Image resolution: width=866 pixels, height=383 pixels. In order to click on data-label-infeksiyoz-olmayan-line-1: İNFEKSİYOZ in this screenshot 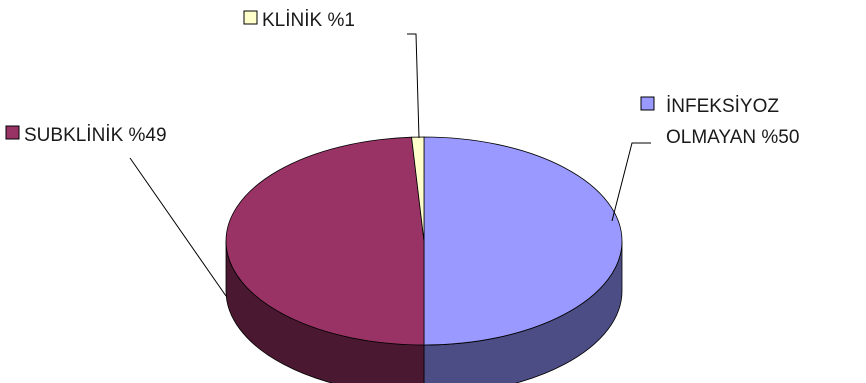, I will do `click(722, 106)`.